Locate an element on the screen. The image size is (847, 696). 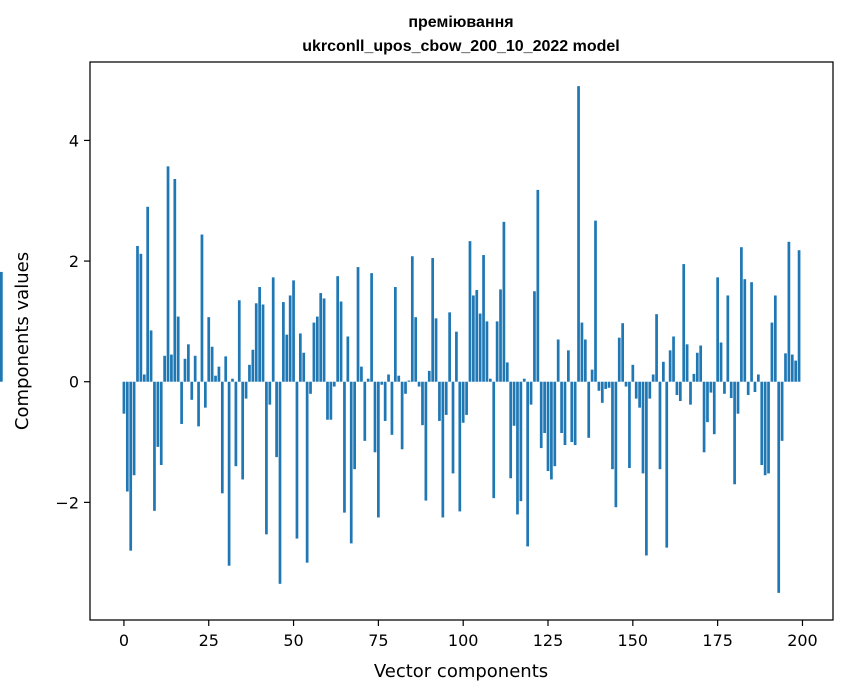
x-tick-label: 100 is located at coordinates (463, 640).